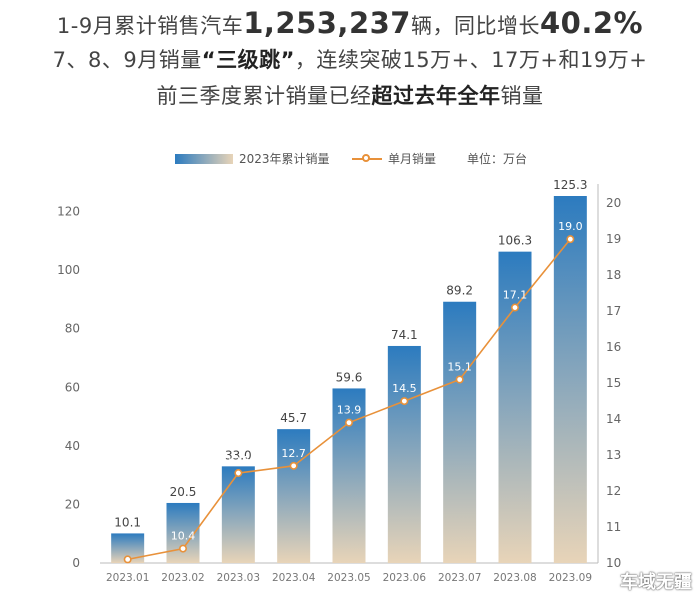 This screenshot has height=596, width=700. What do you see at coordinates (238, 578) in the screenshot?
I see `x-tick-label: 2023.03` at bounding box center [238, 578].